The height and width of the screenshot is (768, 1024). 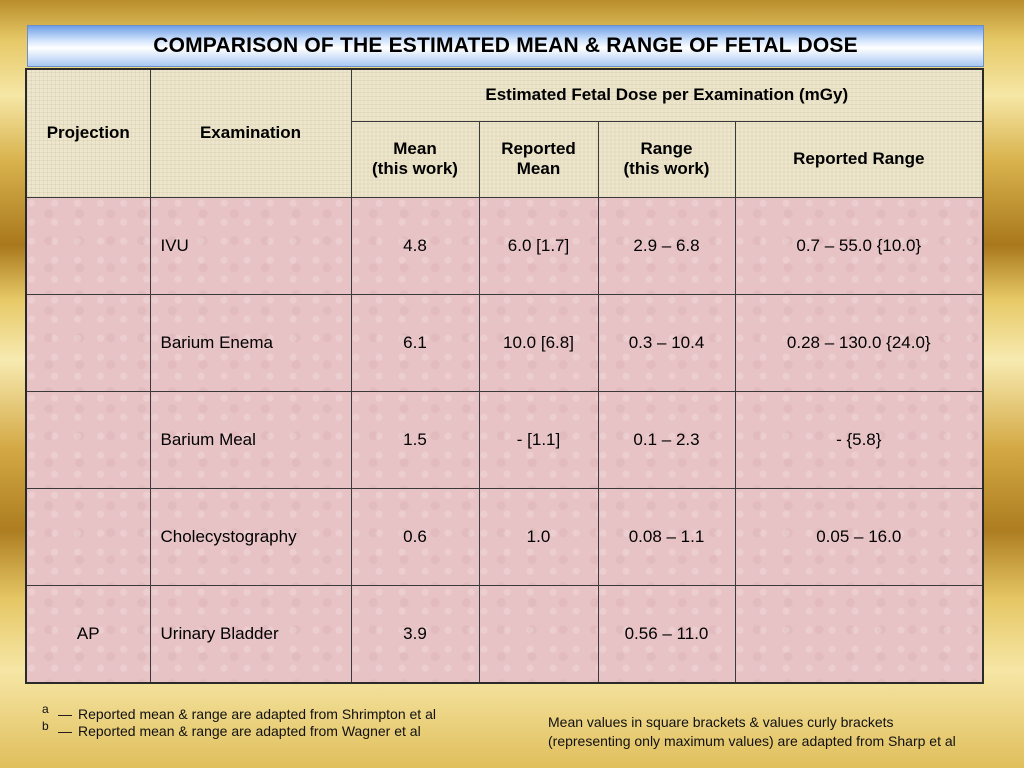 What do you see at coordinates (859, 634) in the screenshot?
I see `cell-reported-range` at bounding box center [859, 634].